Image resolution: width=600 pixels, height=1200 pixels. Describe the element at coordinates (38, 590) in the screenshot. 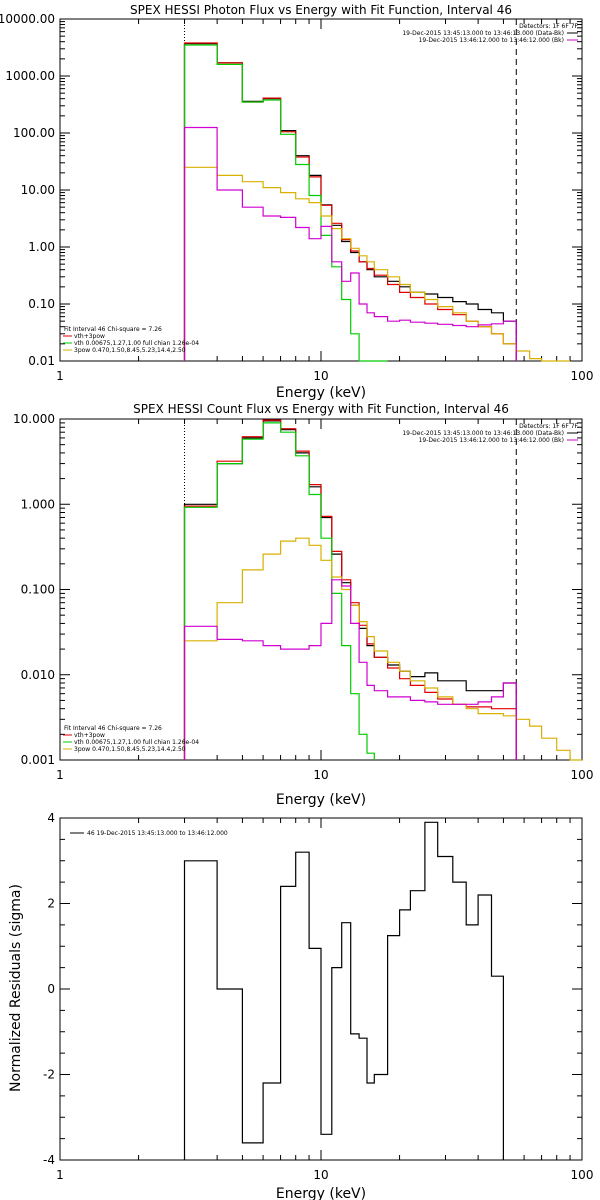

I see `y-tick-label: 0.100` at that location.